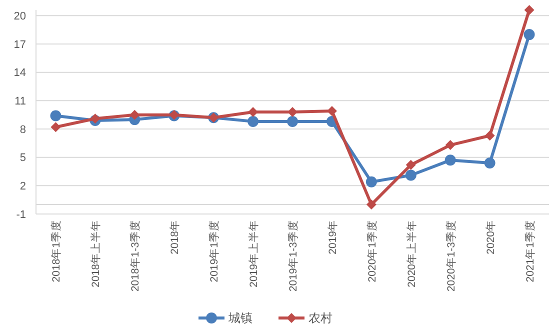 The width and height of the screenshot is (557, 330). I want to click on x-tick-label: 2018年, so click(175, 237).